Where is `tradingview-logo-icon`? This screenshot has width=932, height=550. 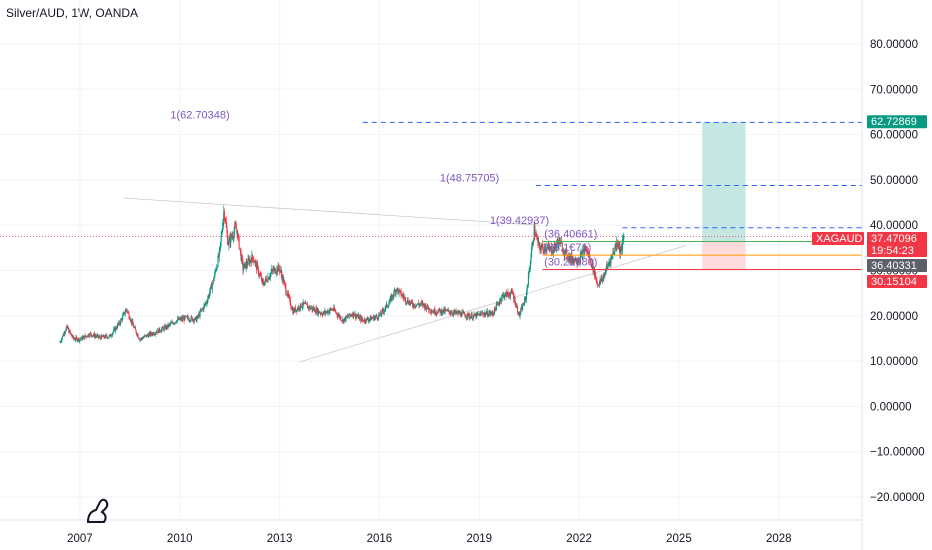 tradingview-logo-icon is located at coordinates (97, 510).